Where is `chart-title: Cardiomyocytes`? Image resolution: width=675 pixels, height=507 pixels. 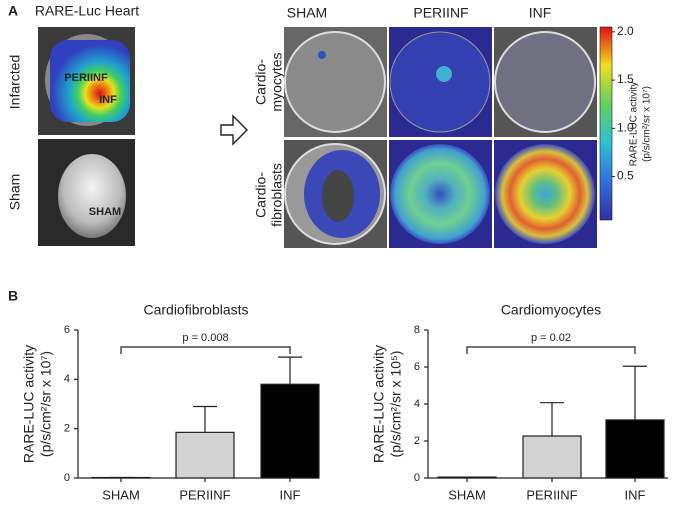
chart-title: Cardiomyocytes is located at coordinates (551, 310).